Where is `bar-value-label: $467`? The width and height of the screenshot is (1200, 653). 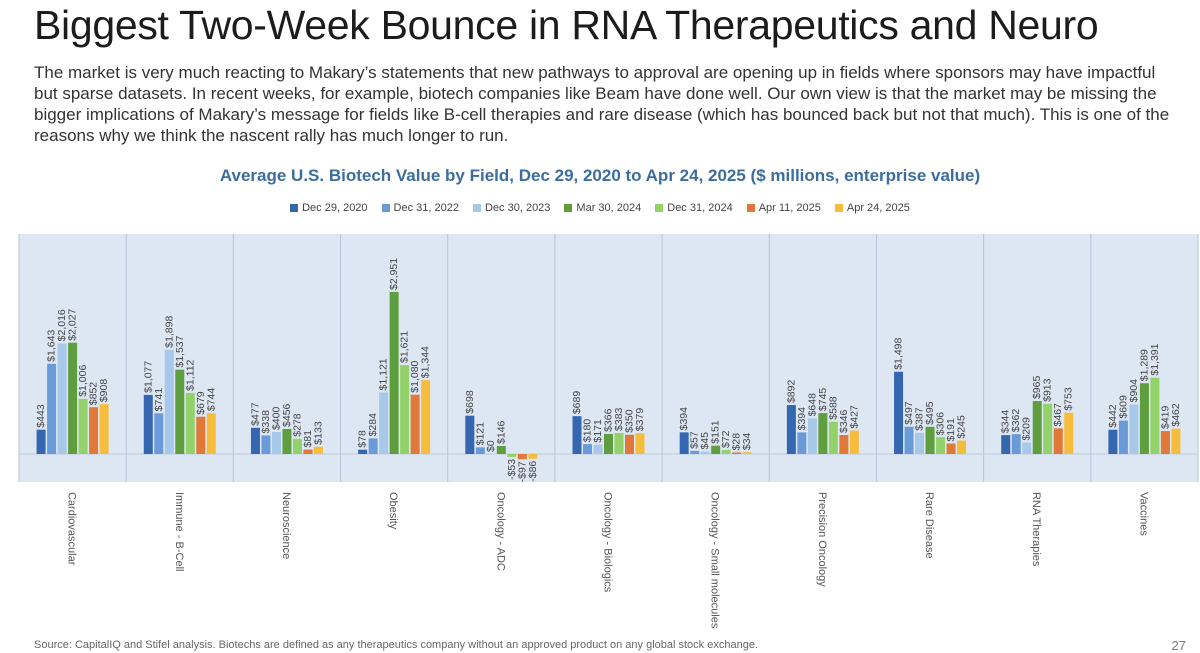 bar-value-label: $467 is located at coordinates (1058, 415).